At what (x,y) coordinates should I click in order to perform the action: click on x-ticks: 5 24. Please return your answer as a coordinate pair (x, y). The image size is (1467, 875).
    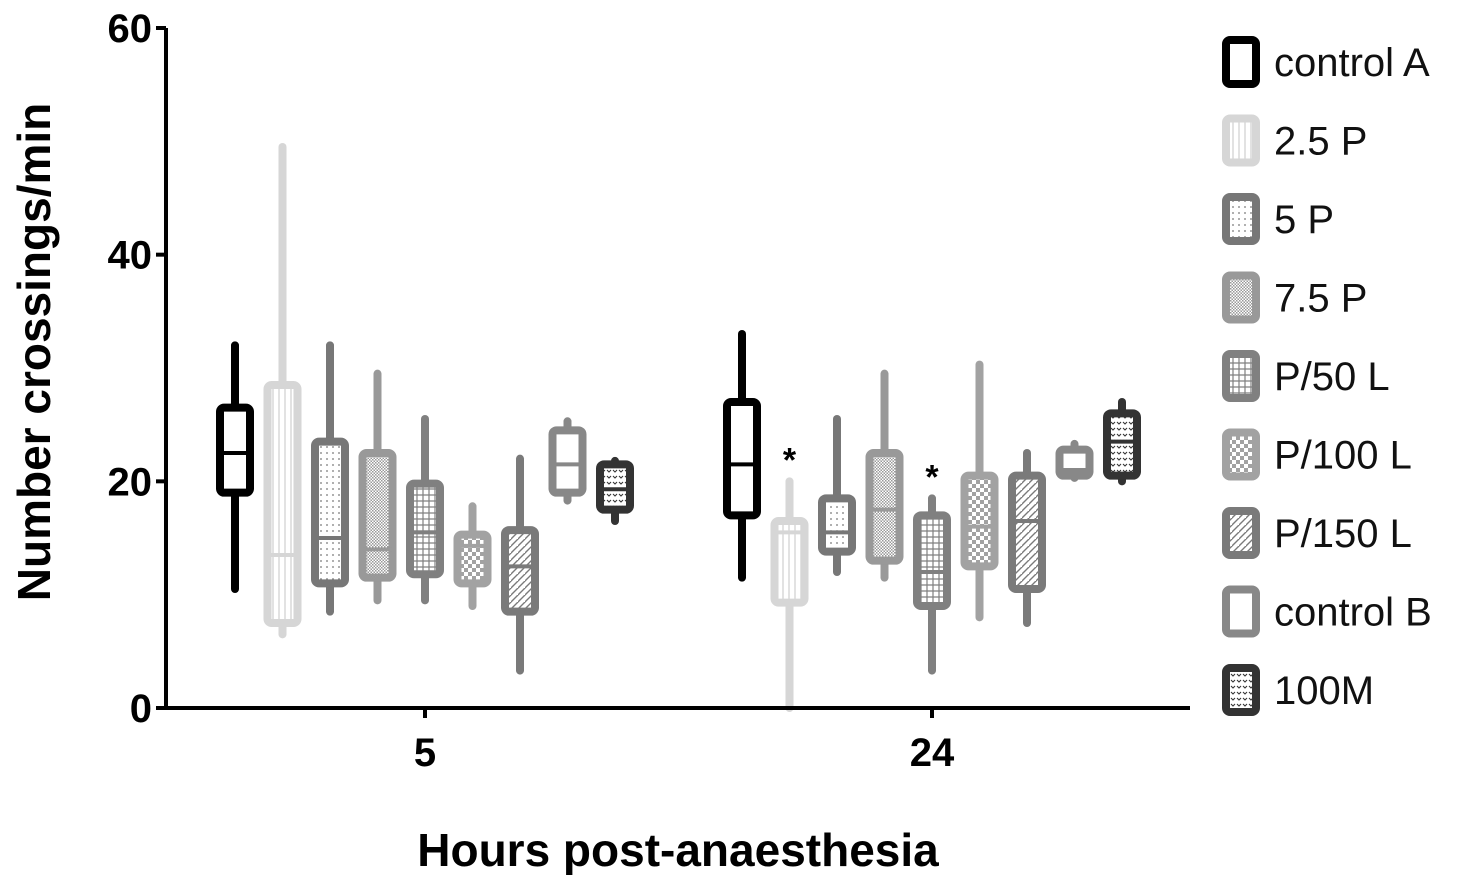
    Looking at the image, I should click on (684, 741).